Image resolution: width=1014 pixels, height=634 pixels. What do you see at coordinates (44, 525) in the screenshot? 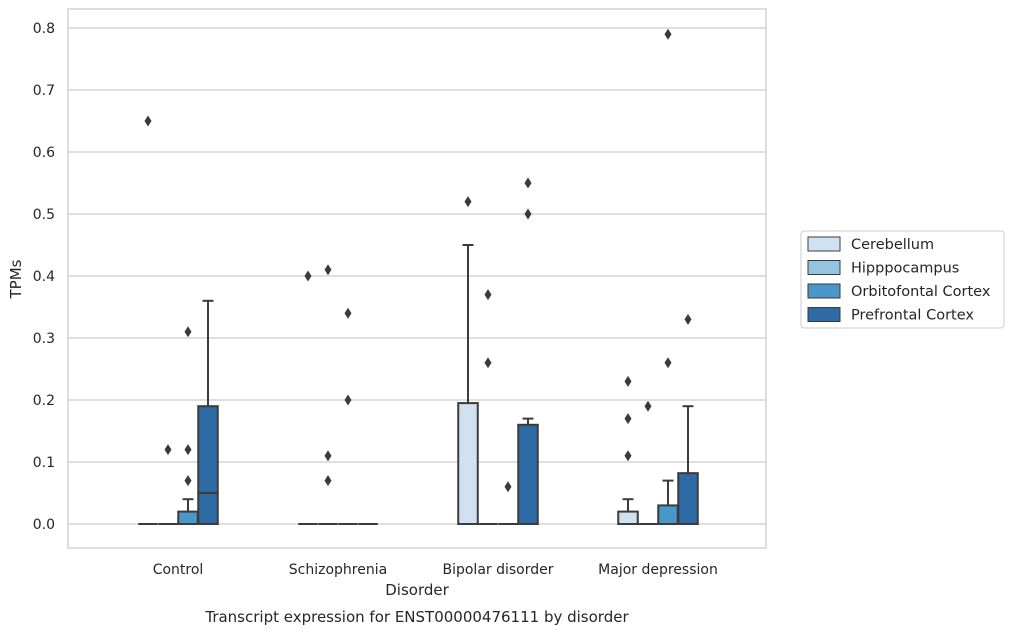
I see `y-tick-label: 0.0` at bounding box center [44, 525].